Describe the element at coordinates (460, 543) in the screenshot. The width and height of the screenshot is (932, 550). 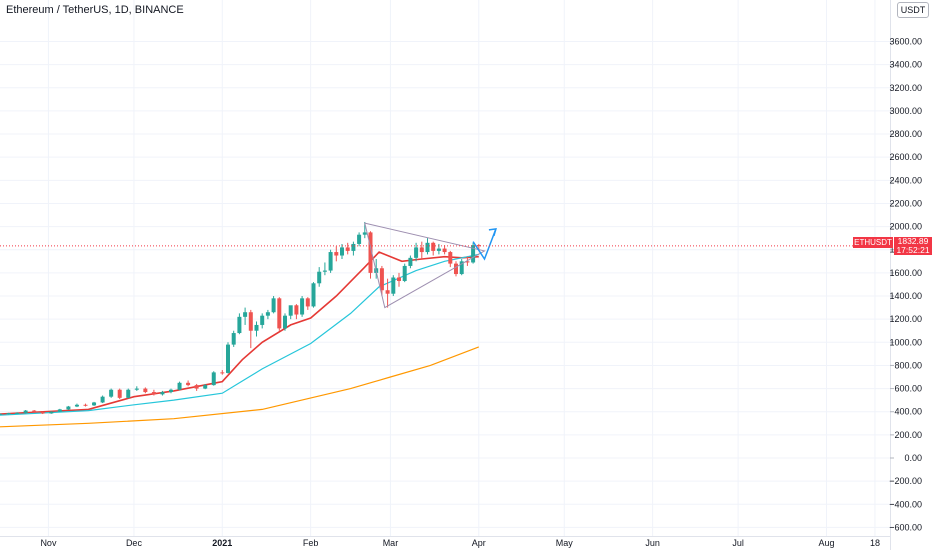
I see `time-axis: Nov Dec 2021 Feb Mar Apr May Jun Jul Aug 18` at that location.